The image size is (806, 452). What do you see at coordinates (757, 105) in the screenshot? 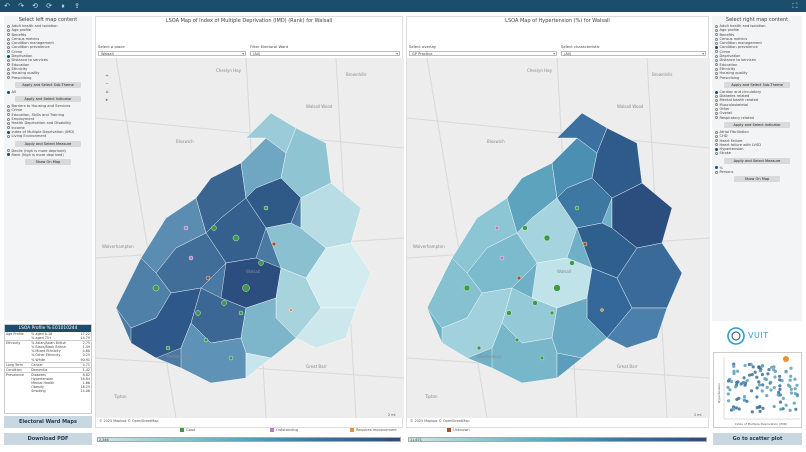
I see `radio-option: Musculoskeletal` at bounding box center [757, 105].